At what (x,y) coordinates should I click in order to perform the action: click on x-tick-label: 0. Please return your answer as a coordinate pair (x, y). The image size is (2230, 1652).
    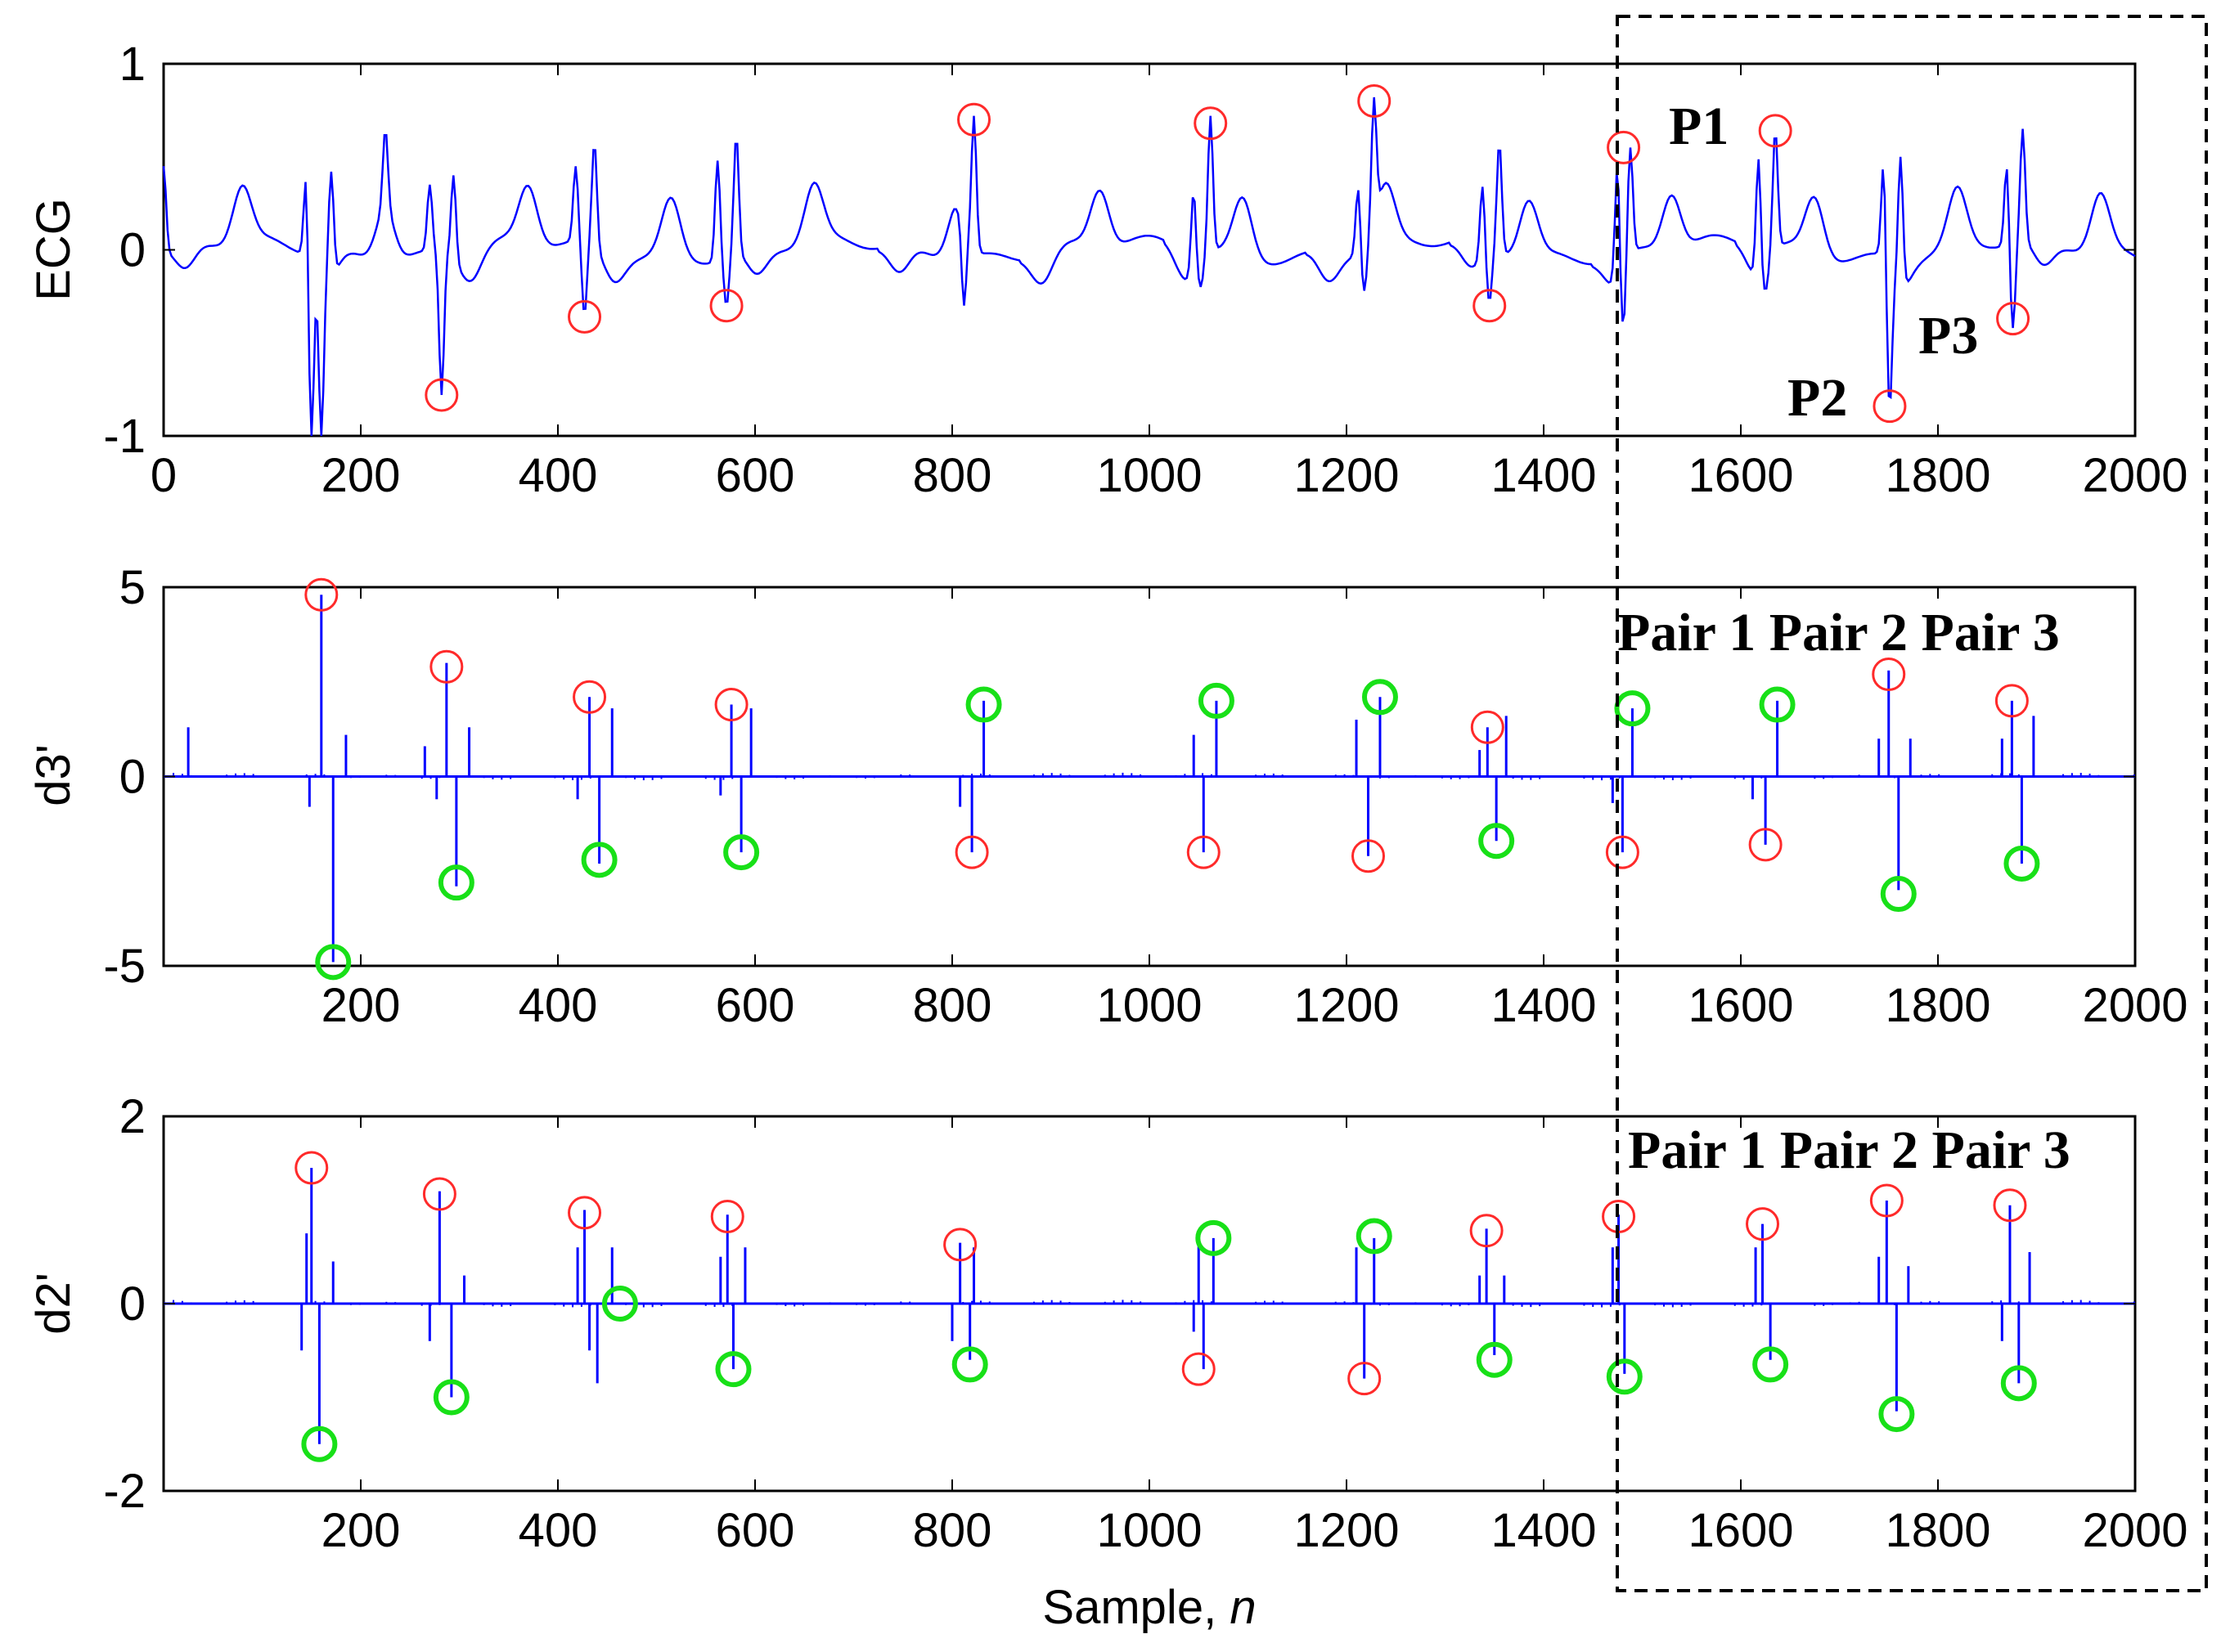
    Looking at the image, I should click on (164, 476).